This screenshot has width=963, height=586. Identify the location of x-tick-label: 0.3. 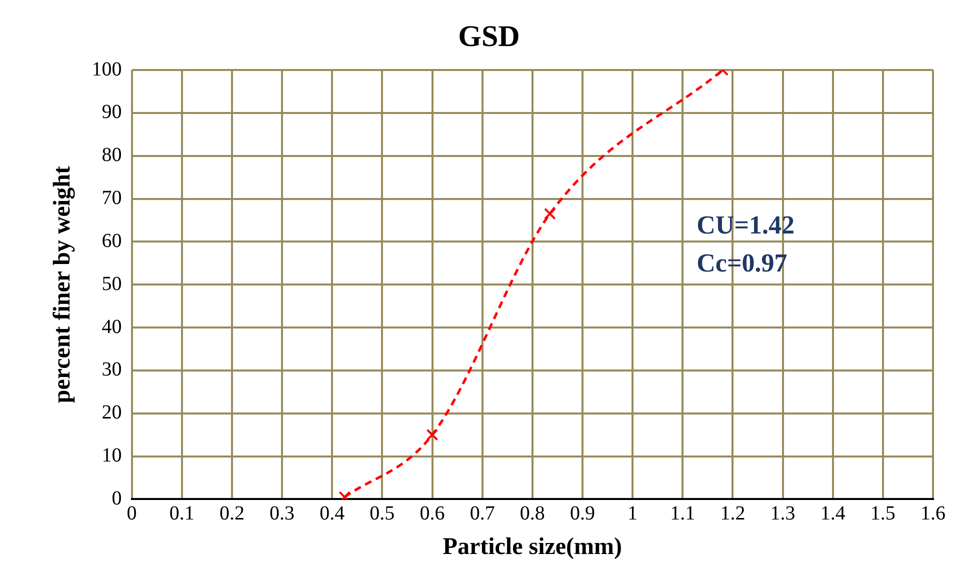
(282, 513).